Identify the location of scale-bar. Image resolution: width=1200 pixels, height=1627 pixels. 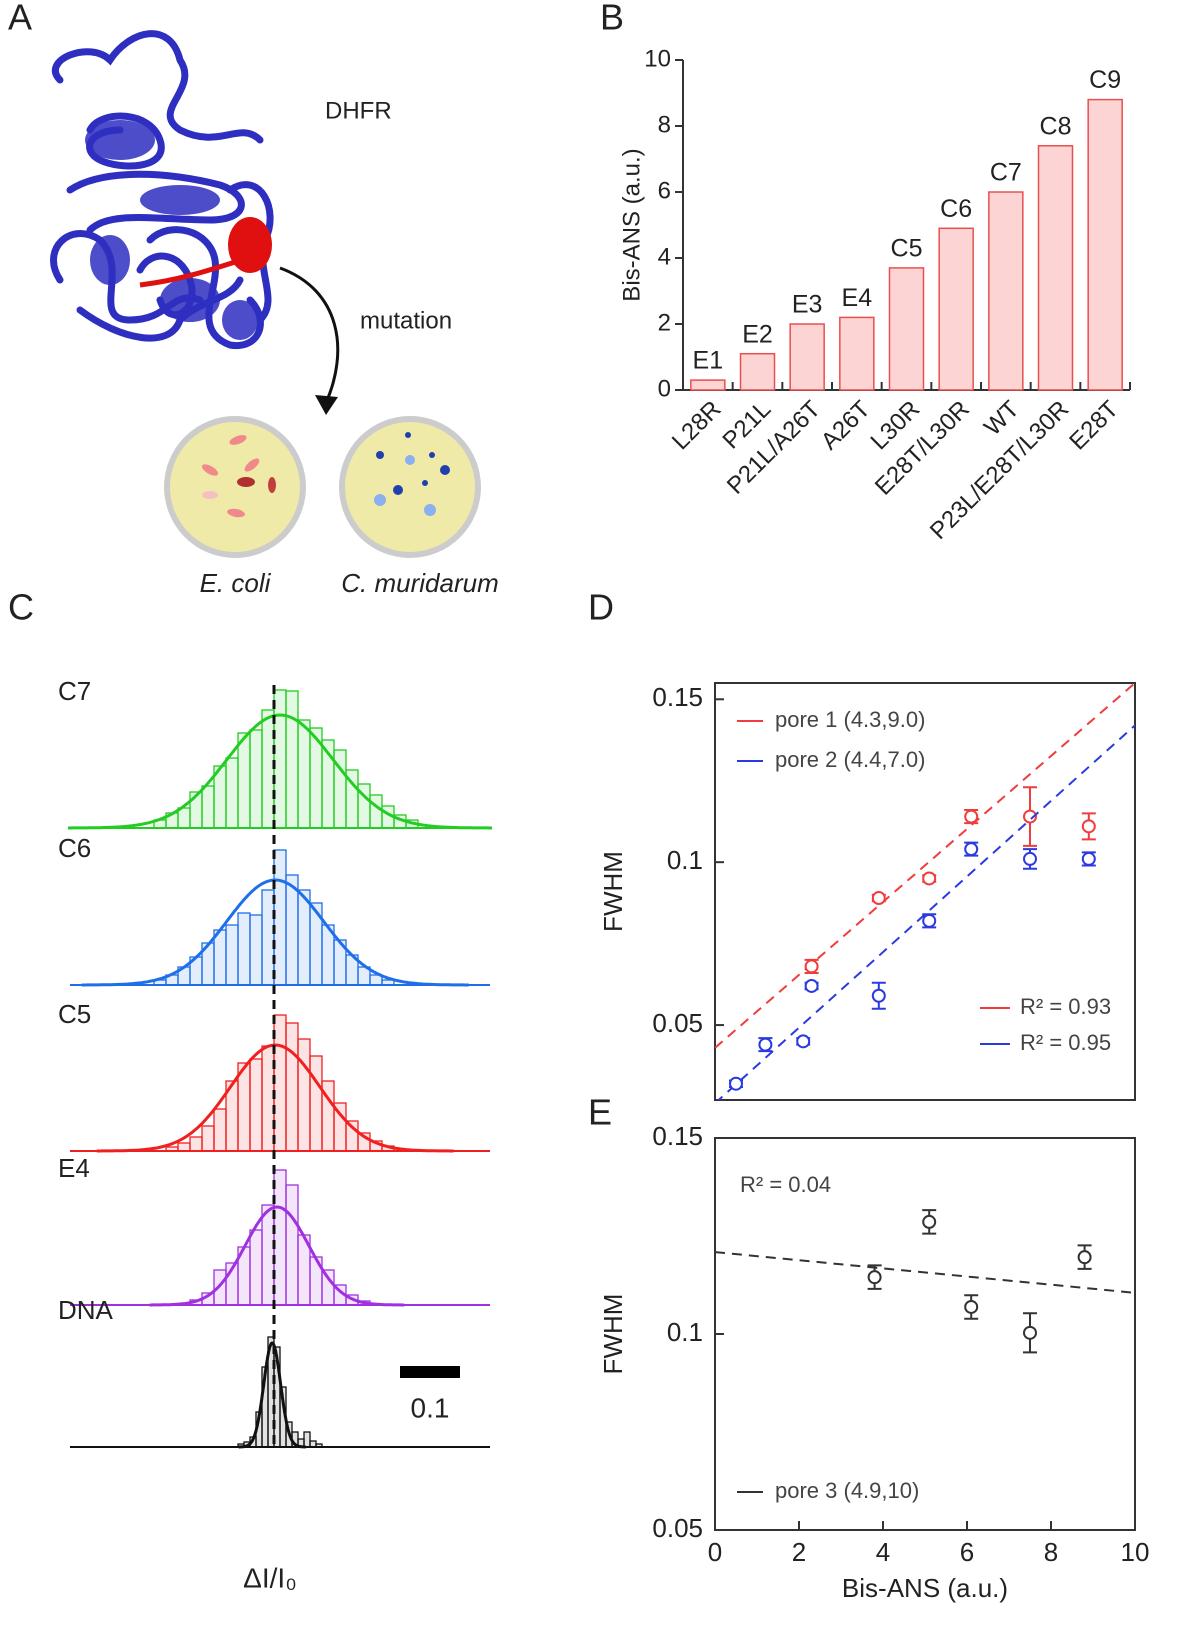
(430, 1372).